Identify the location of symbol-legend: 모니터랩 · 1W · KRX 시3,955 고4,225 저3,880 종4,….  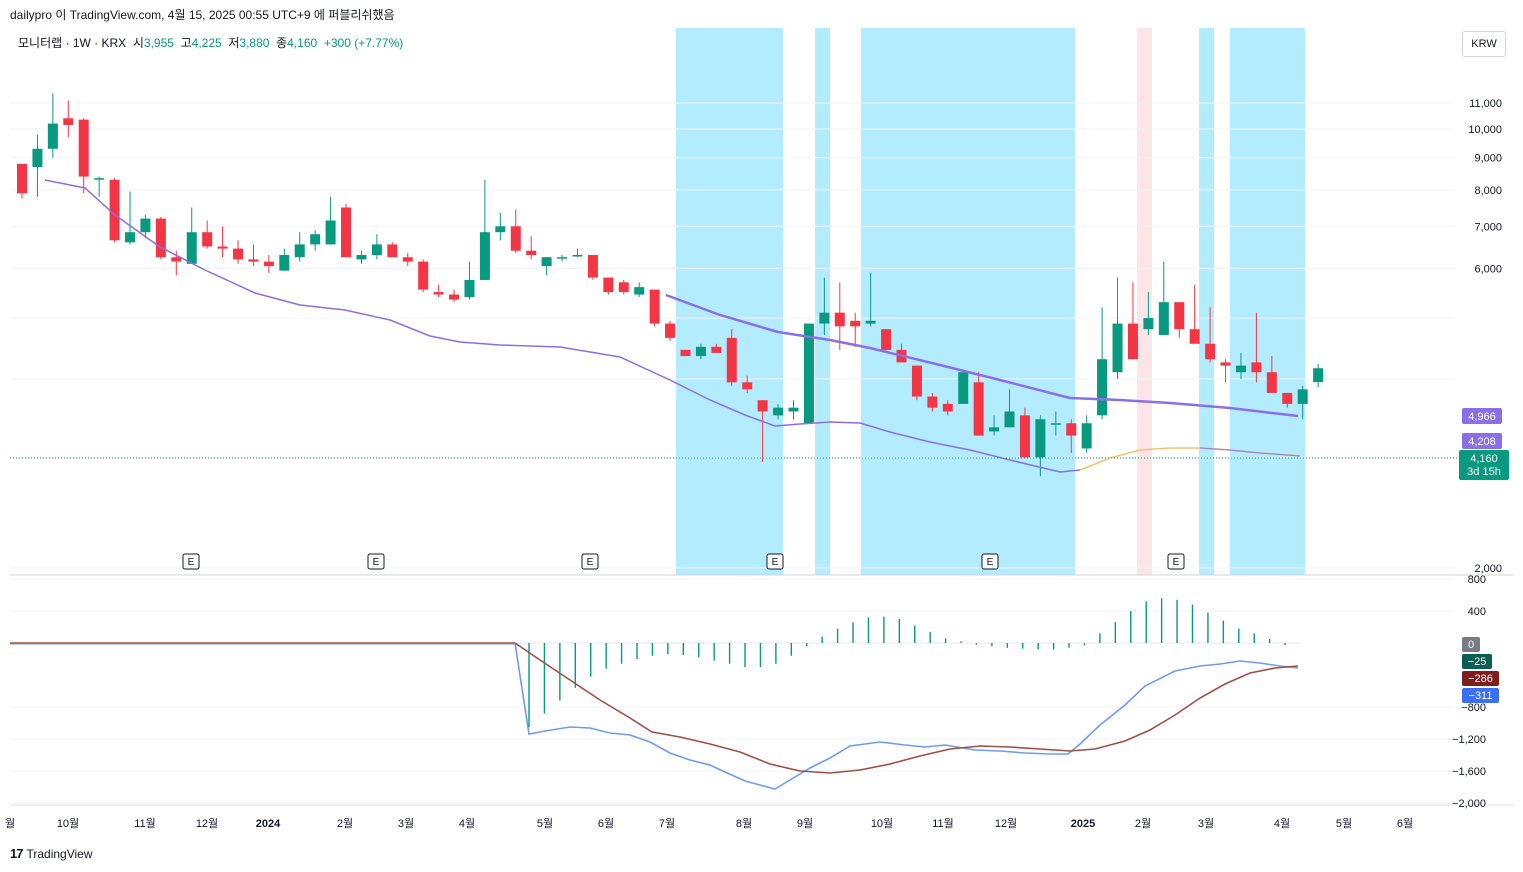
(210, 42).